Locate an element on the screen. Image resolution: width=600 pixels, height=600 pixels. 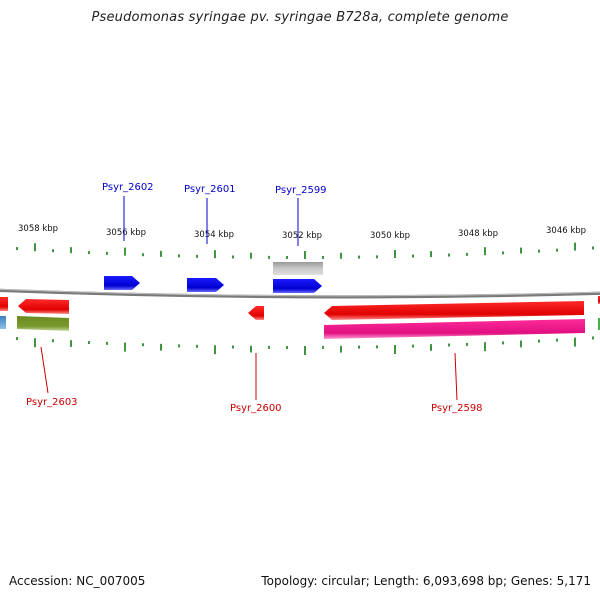
forward-gene-labels: Psyr_2602 Psyr_2601 Psyr_2599 is located at coordinates (214, 189).